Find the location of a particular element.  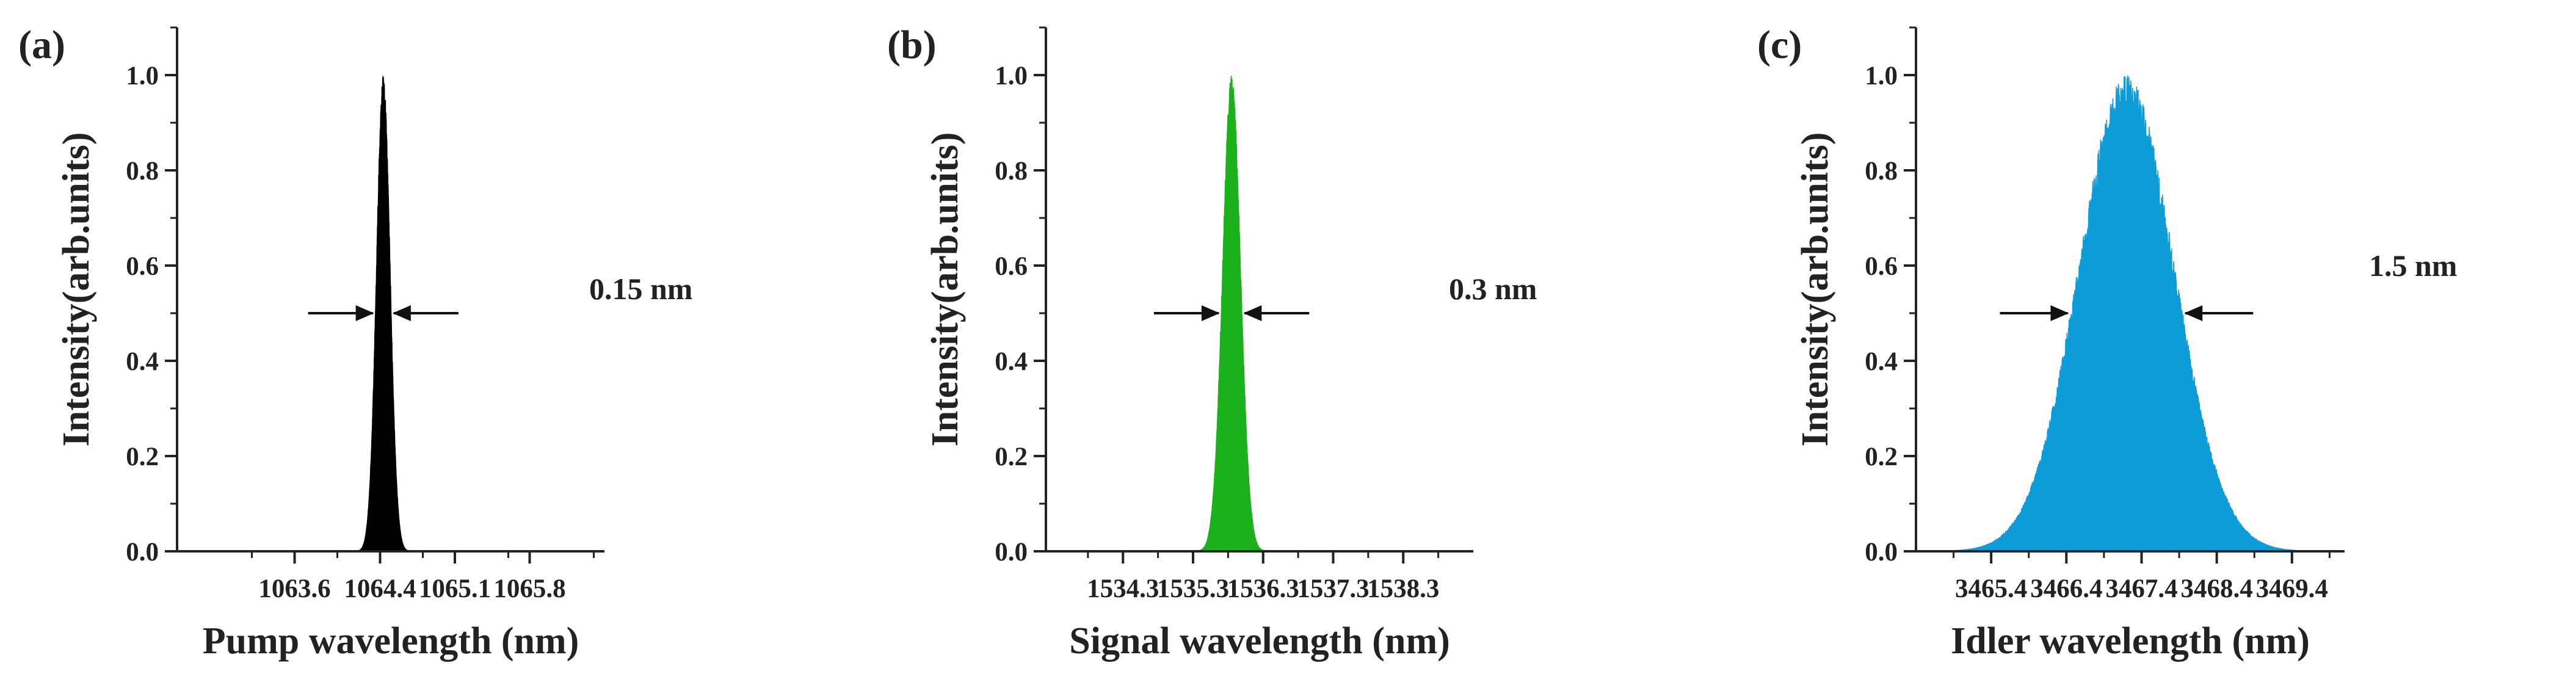

x-axis-label: Idler wavelength (nm) is located at coordinates (2130, 641).